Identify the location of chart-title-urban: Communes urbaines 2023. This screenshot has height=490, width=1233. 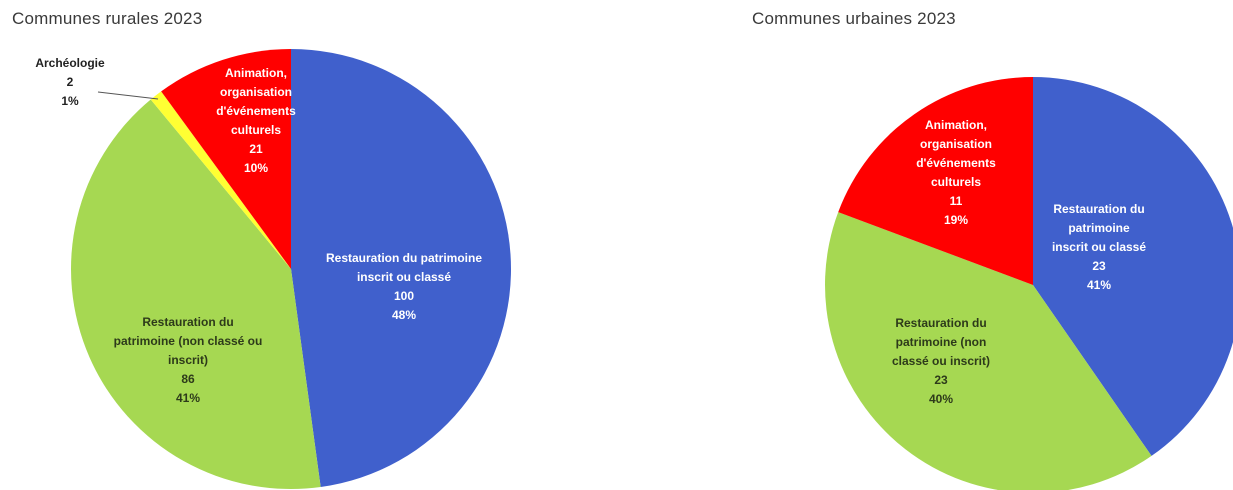
(854, 18).